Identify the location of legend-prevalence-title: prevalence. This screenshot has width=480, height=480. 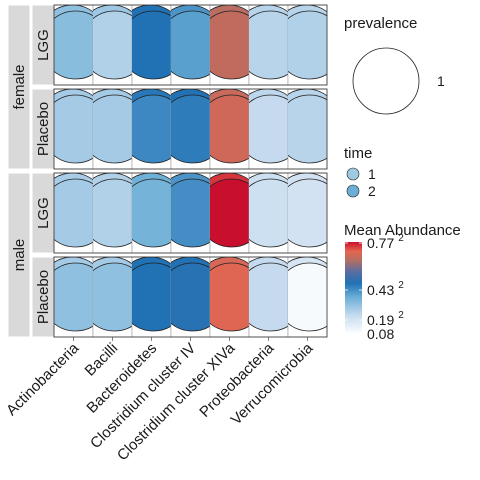
(380, 23).